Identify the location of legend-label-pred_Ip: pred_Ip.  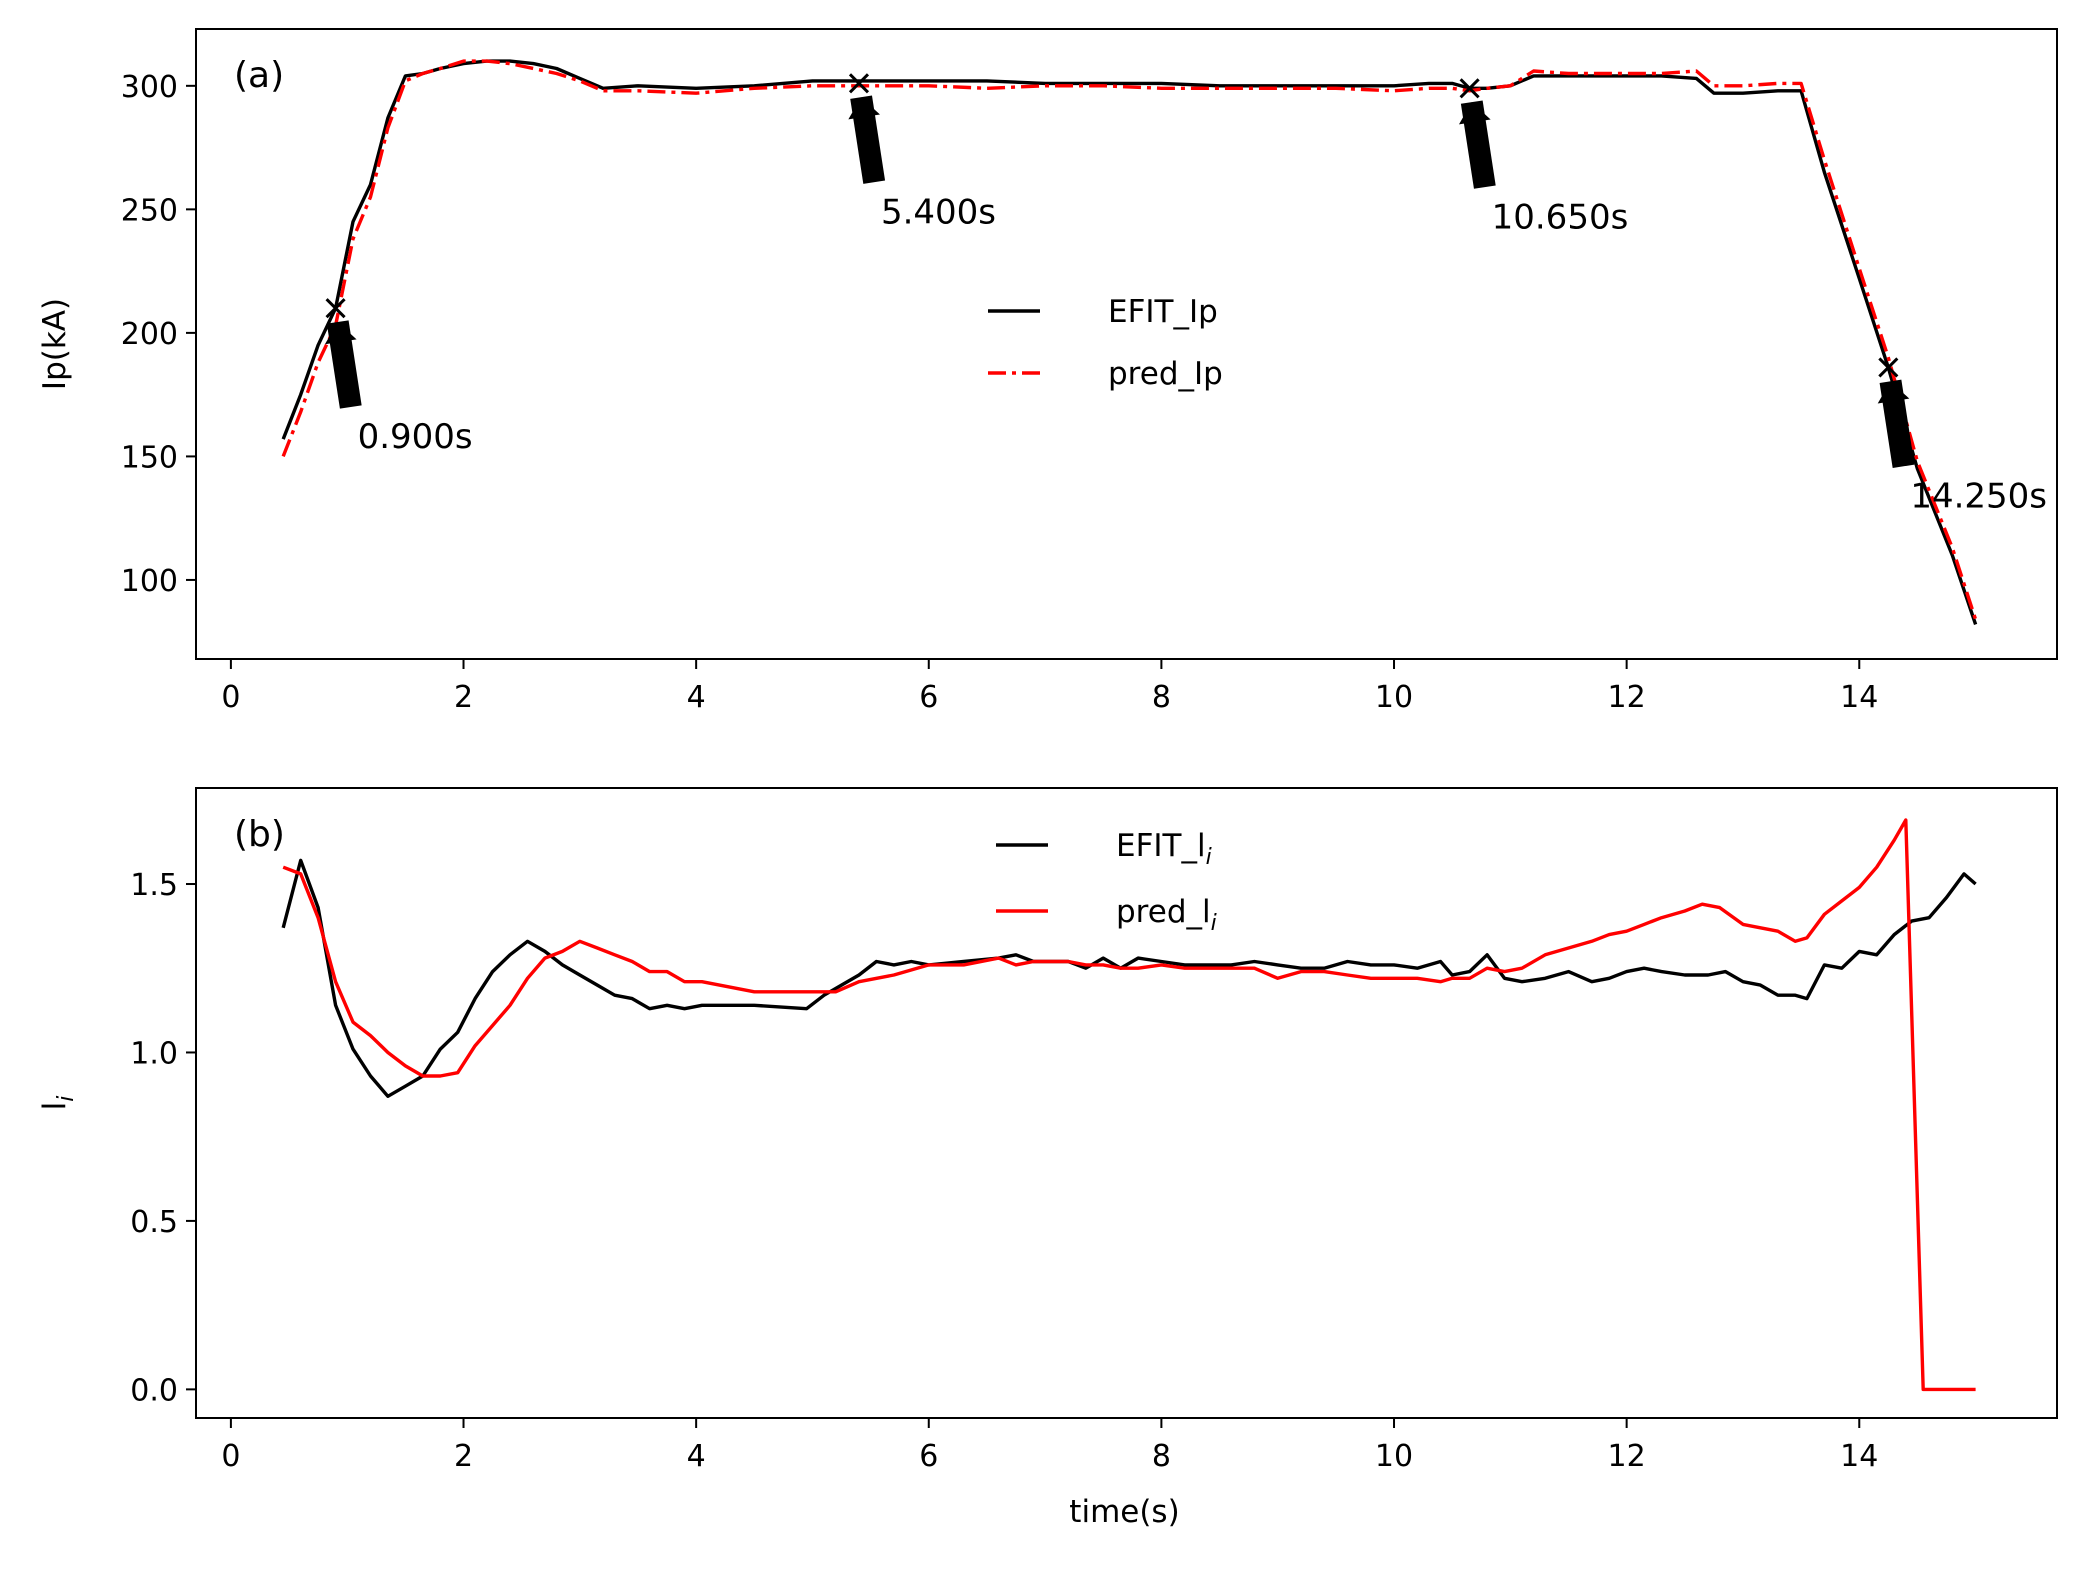
(1165, 374).